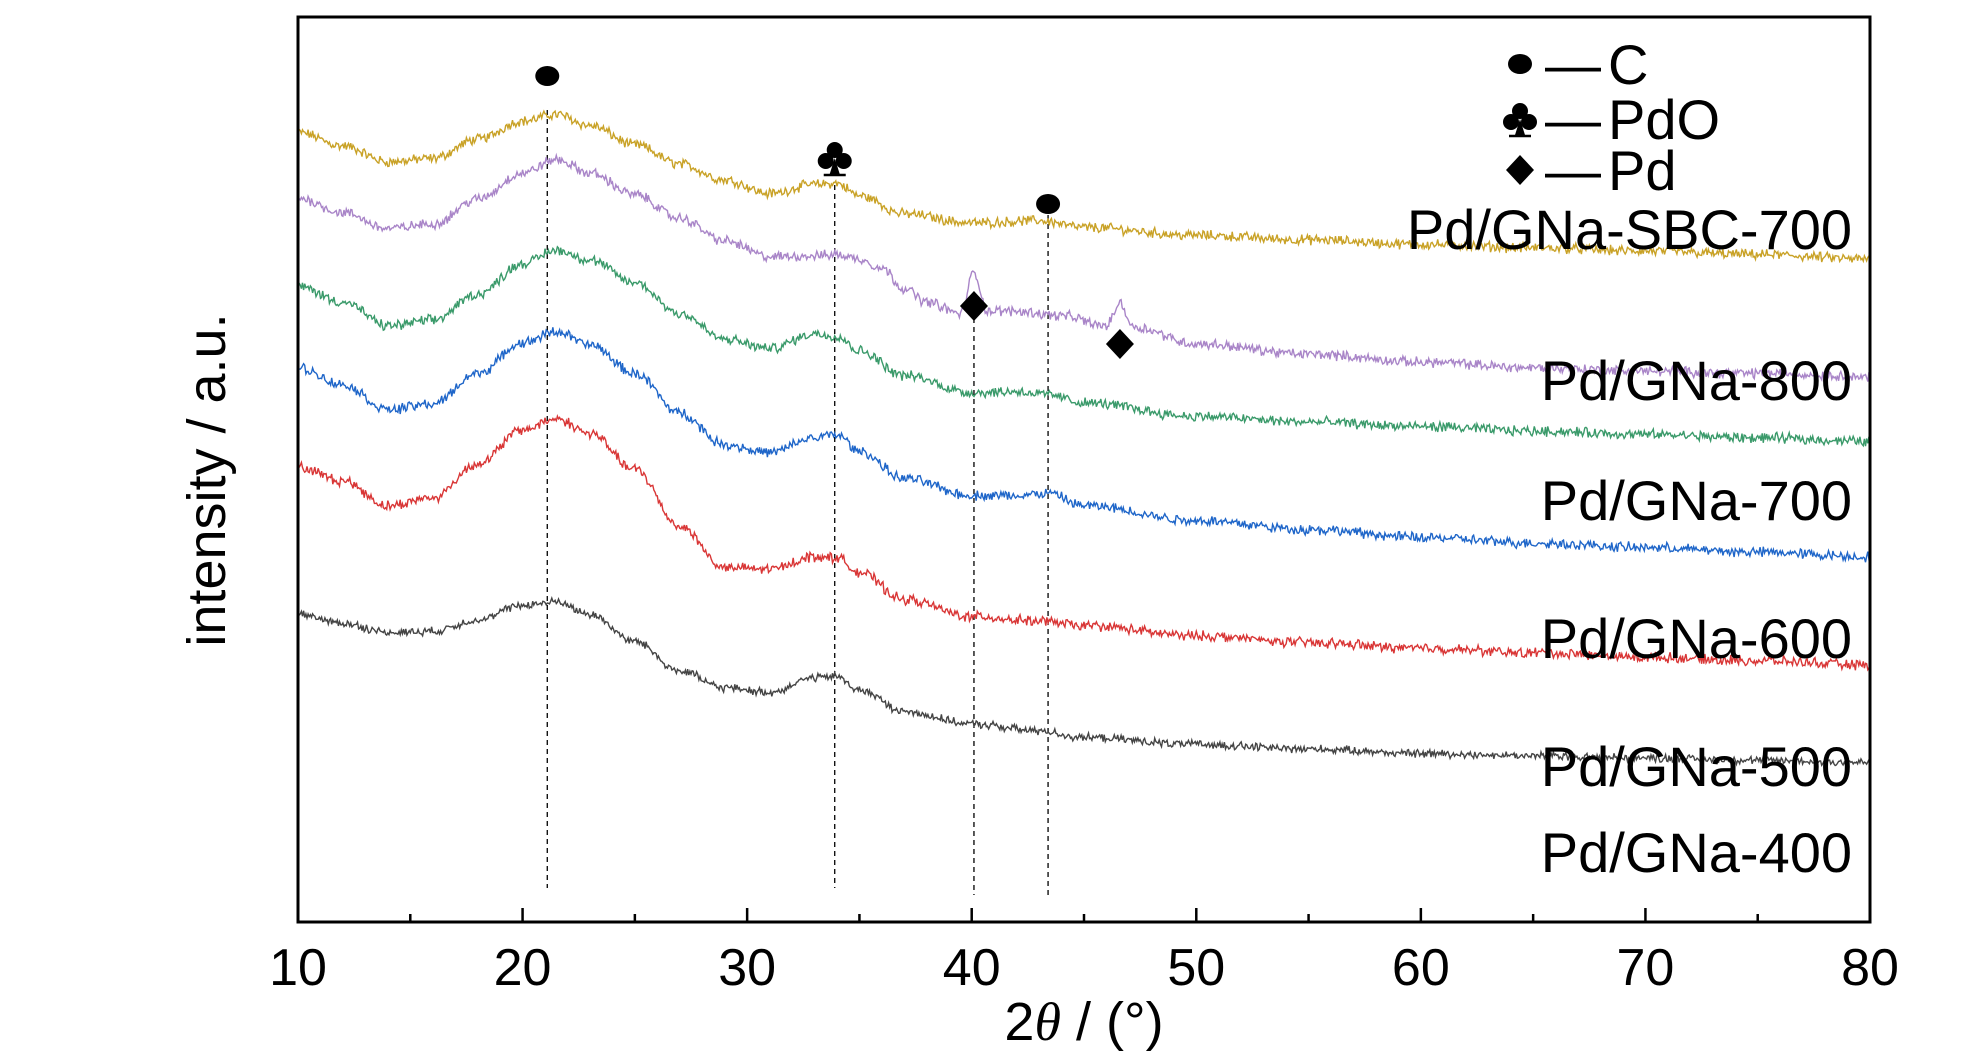 The image size is (1984, 1063). Describe the element at coordinates (1642, 170) in the screenshot. I see `legend-label: Pd` at that location.